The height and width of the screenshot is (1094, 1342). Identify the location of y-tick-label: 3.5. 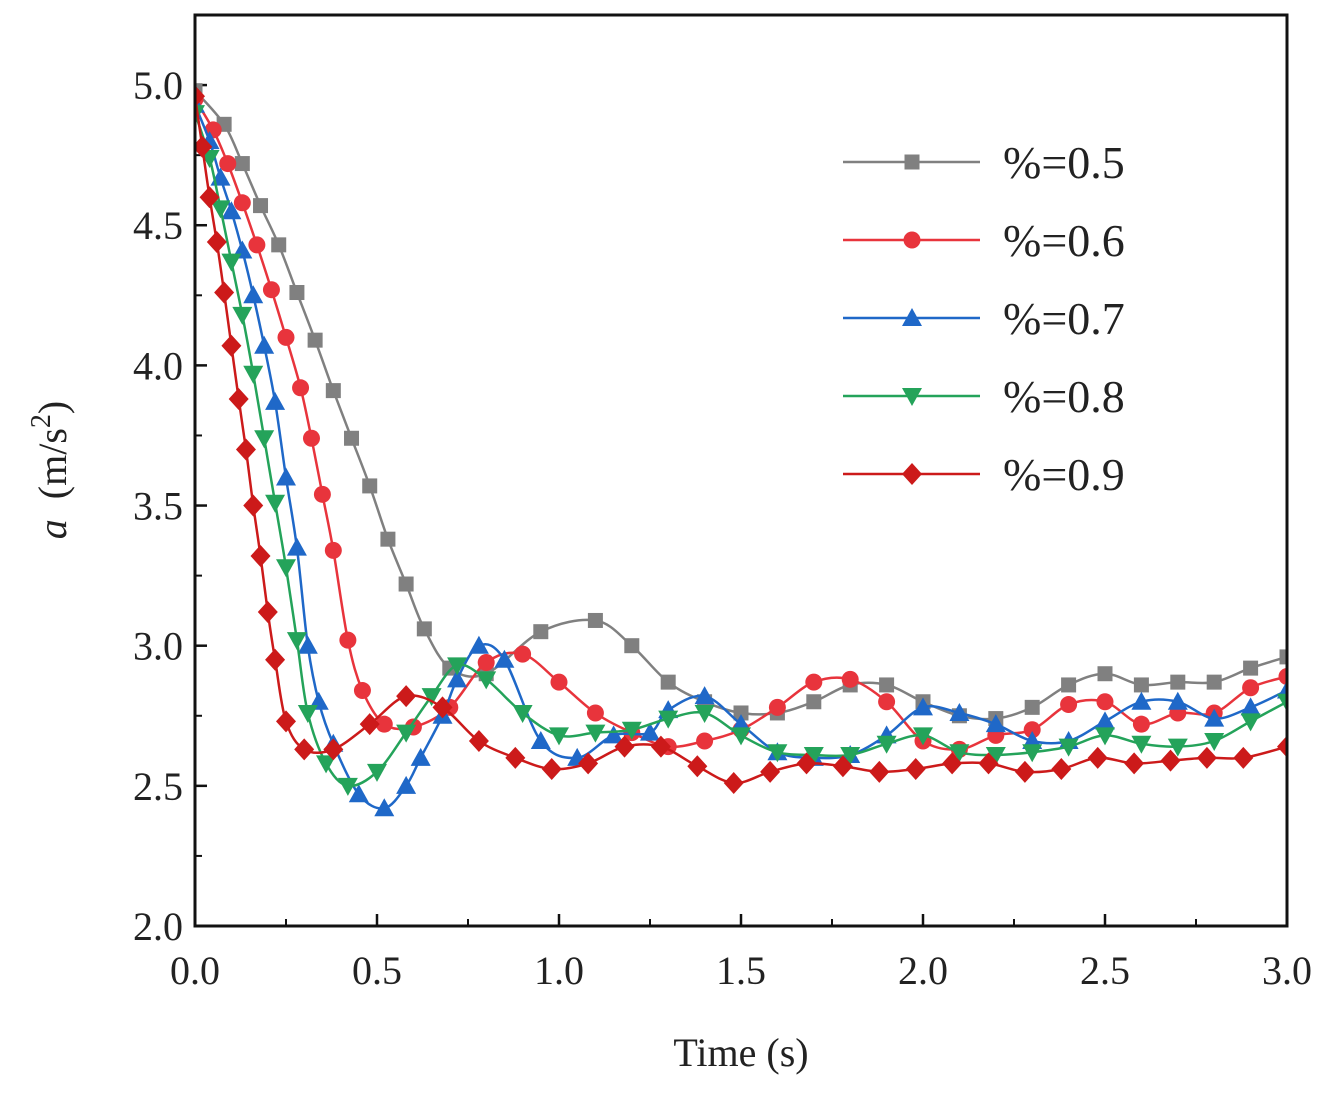
(158, 506).